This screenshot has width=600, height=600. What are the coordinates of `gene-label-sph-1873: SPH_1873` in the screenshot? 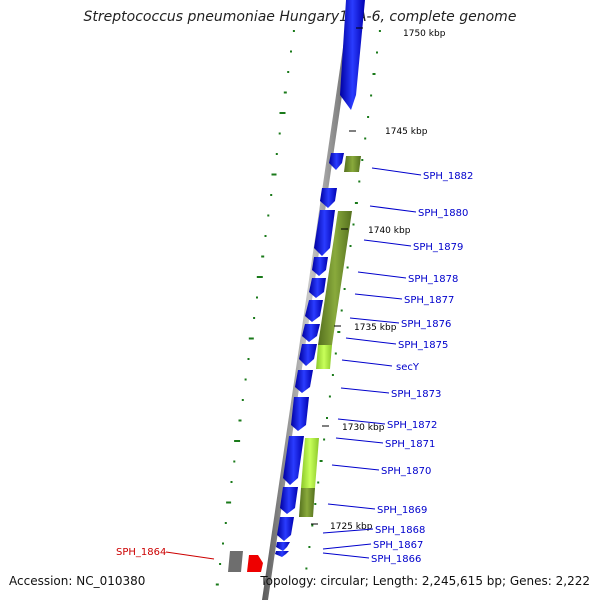 It's located at (416, 394).